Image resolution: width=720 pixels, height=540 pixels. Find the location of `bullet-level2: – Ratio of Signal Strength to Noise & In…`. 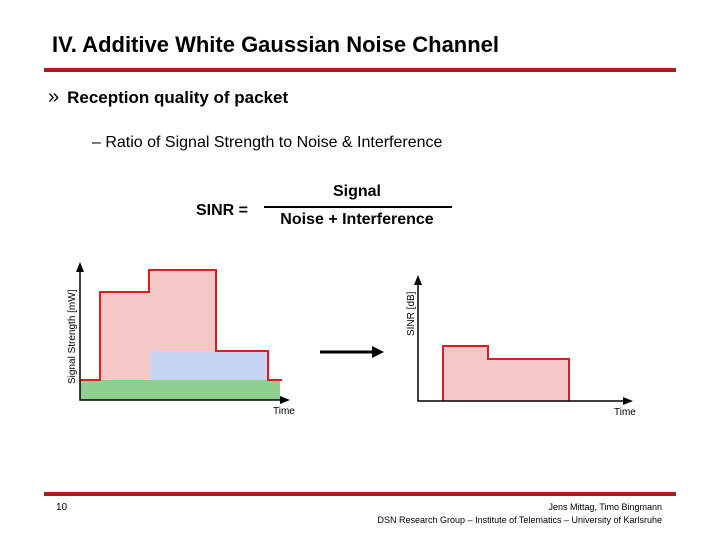

bullet-level2: – Ratio of Signal Strength to Noise & In… is located at coordinates (267, 142).